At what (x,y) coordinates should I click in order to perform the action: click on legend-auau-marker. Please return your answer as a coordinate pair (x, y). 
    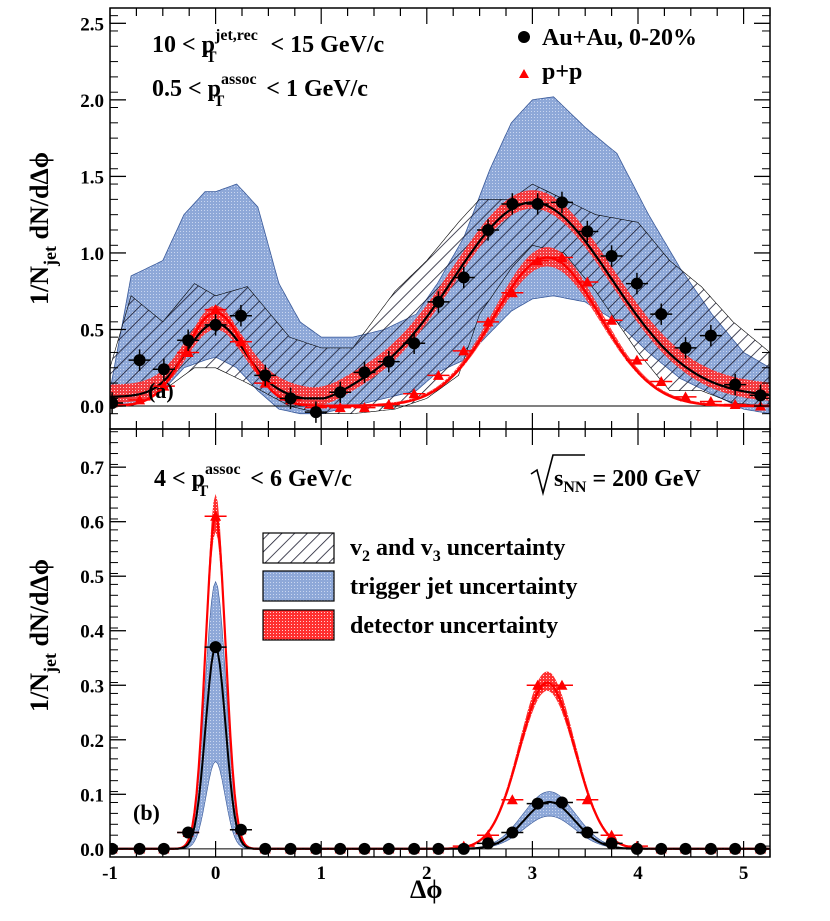
    Looking at the image, I should click on (524, 37).